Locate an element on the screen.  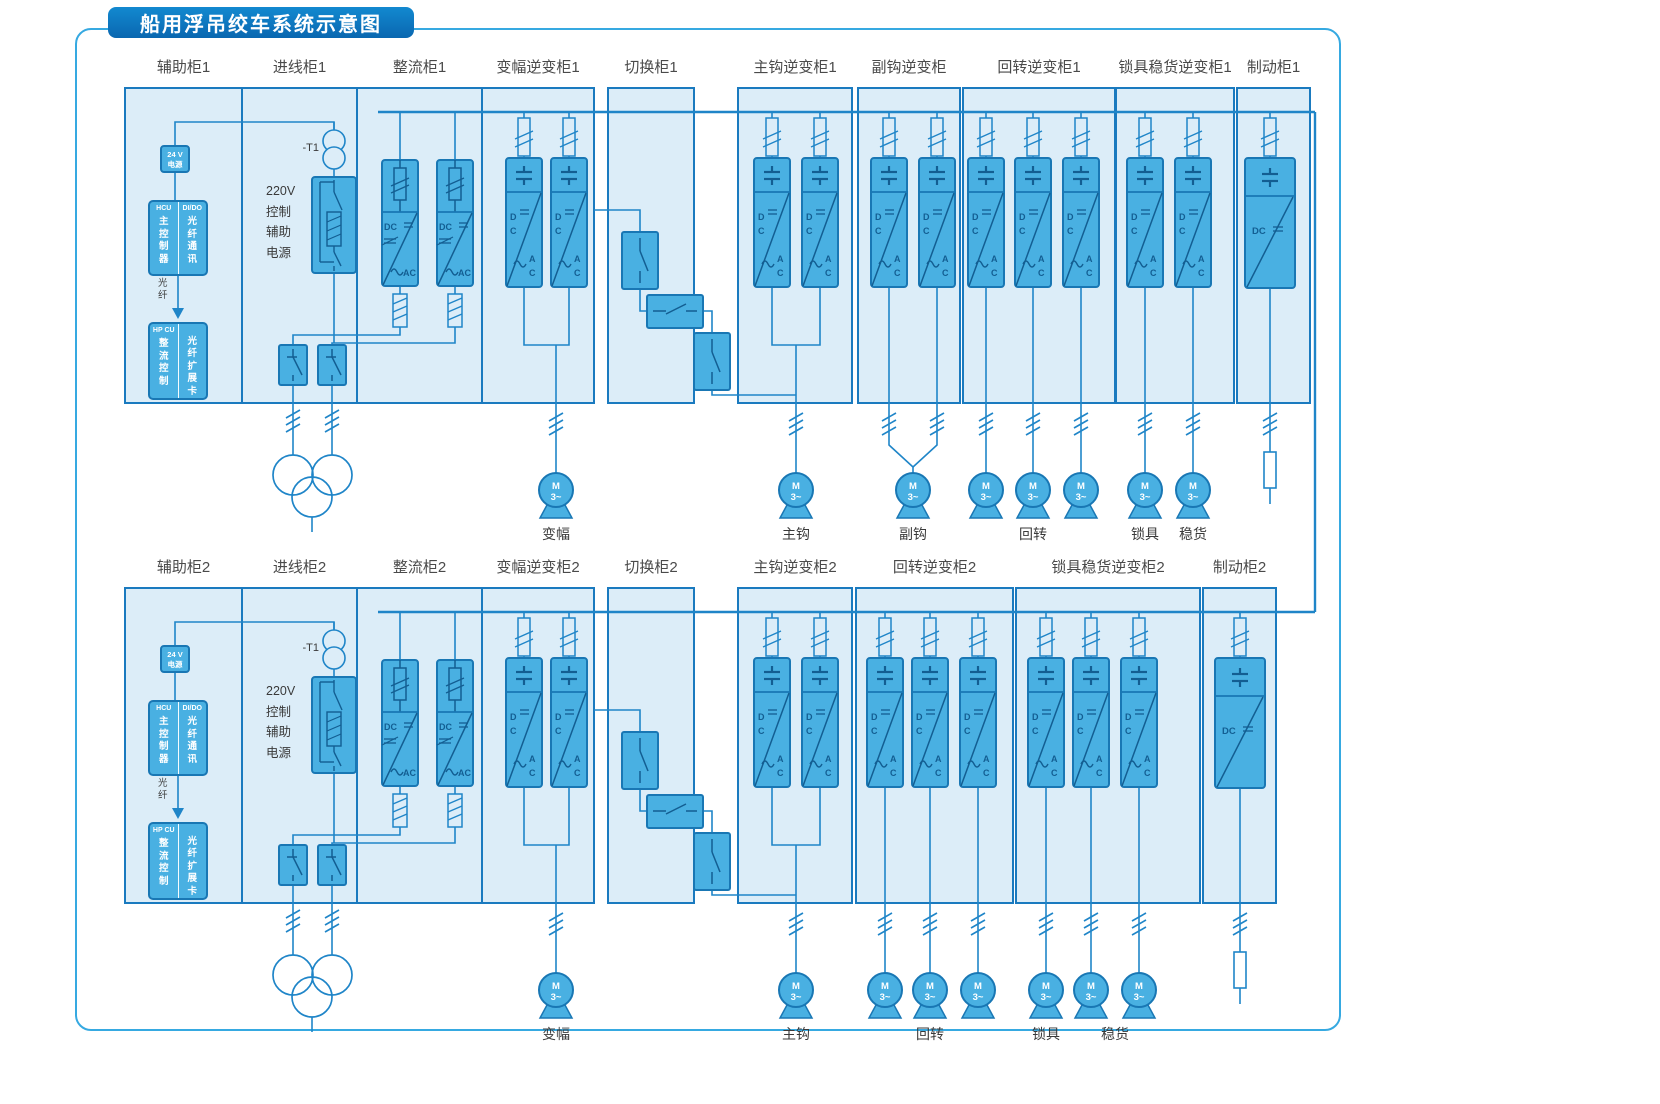
cabinet-label: 主钩逆变柜2 is located at coordinates (795, 567).